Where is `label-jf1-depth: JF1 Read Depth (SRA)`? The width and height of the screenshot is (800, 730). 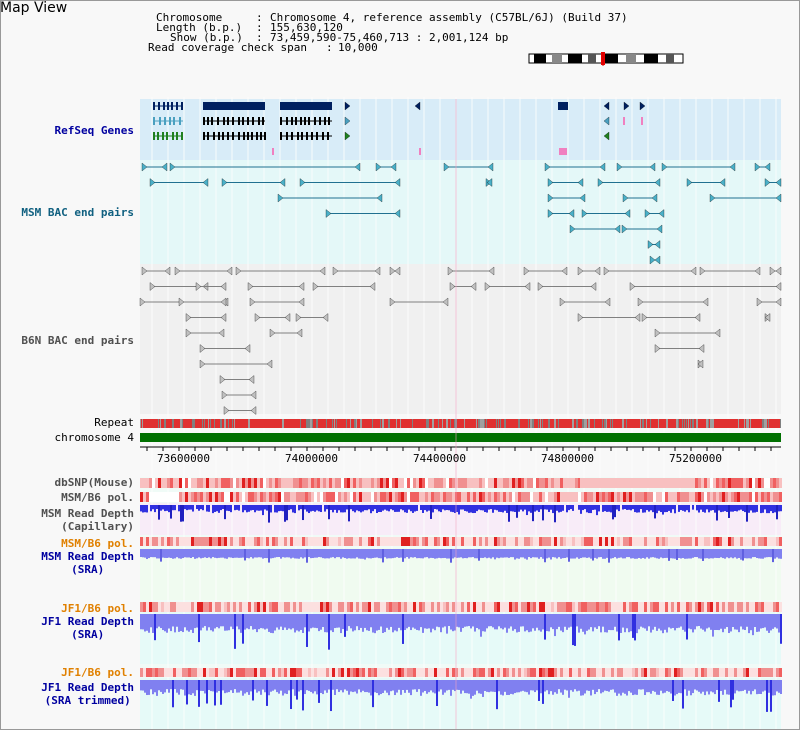
label-jf1-depth: JF1 Read Depth (SRA) is located at coordinates (87, 628).